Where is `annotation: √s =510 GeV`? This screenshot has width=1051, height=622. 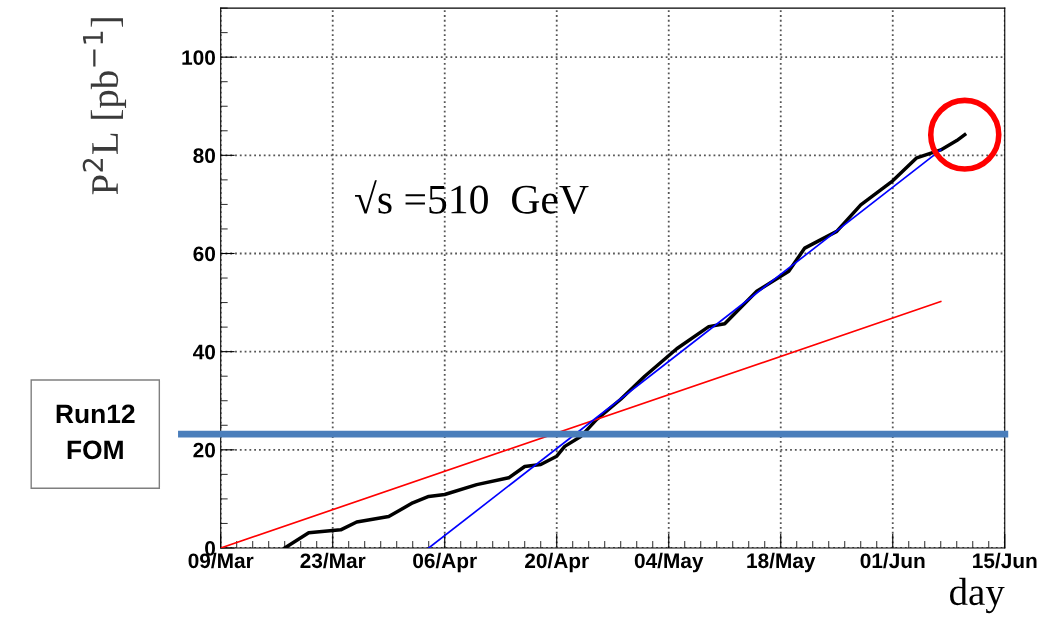
annotation: √s =510 GeV is located at coordinates (472, 197).